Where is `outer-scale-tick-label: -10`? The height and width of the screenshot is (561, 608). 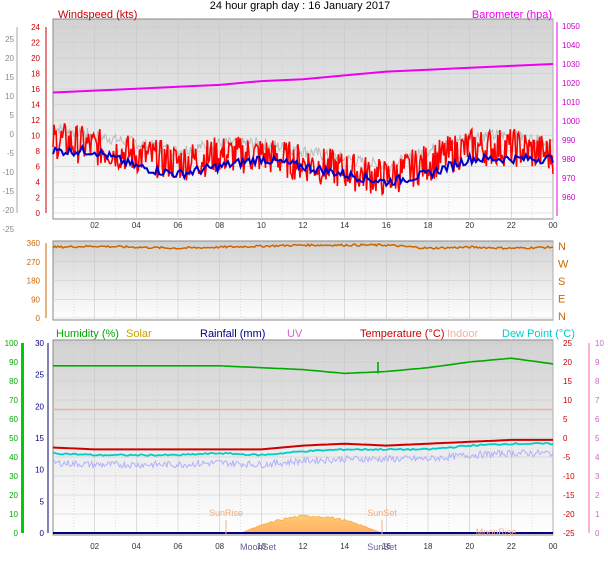
outer-scale-tick-label: -10 is located at coordinates (8, 172).